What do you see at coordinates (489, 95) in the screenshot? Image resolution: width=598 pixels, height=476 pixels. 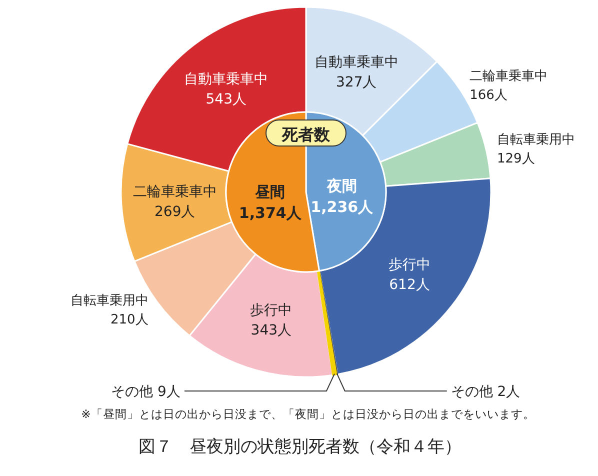 I see `data-label: 166人` at bounding box center [489, 95].